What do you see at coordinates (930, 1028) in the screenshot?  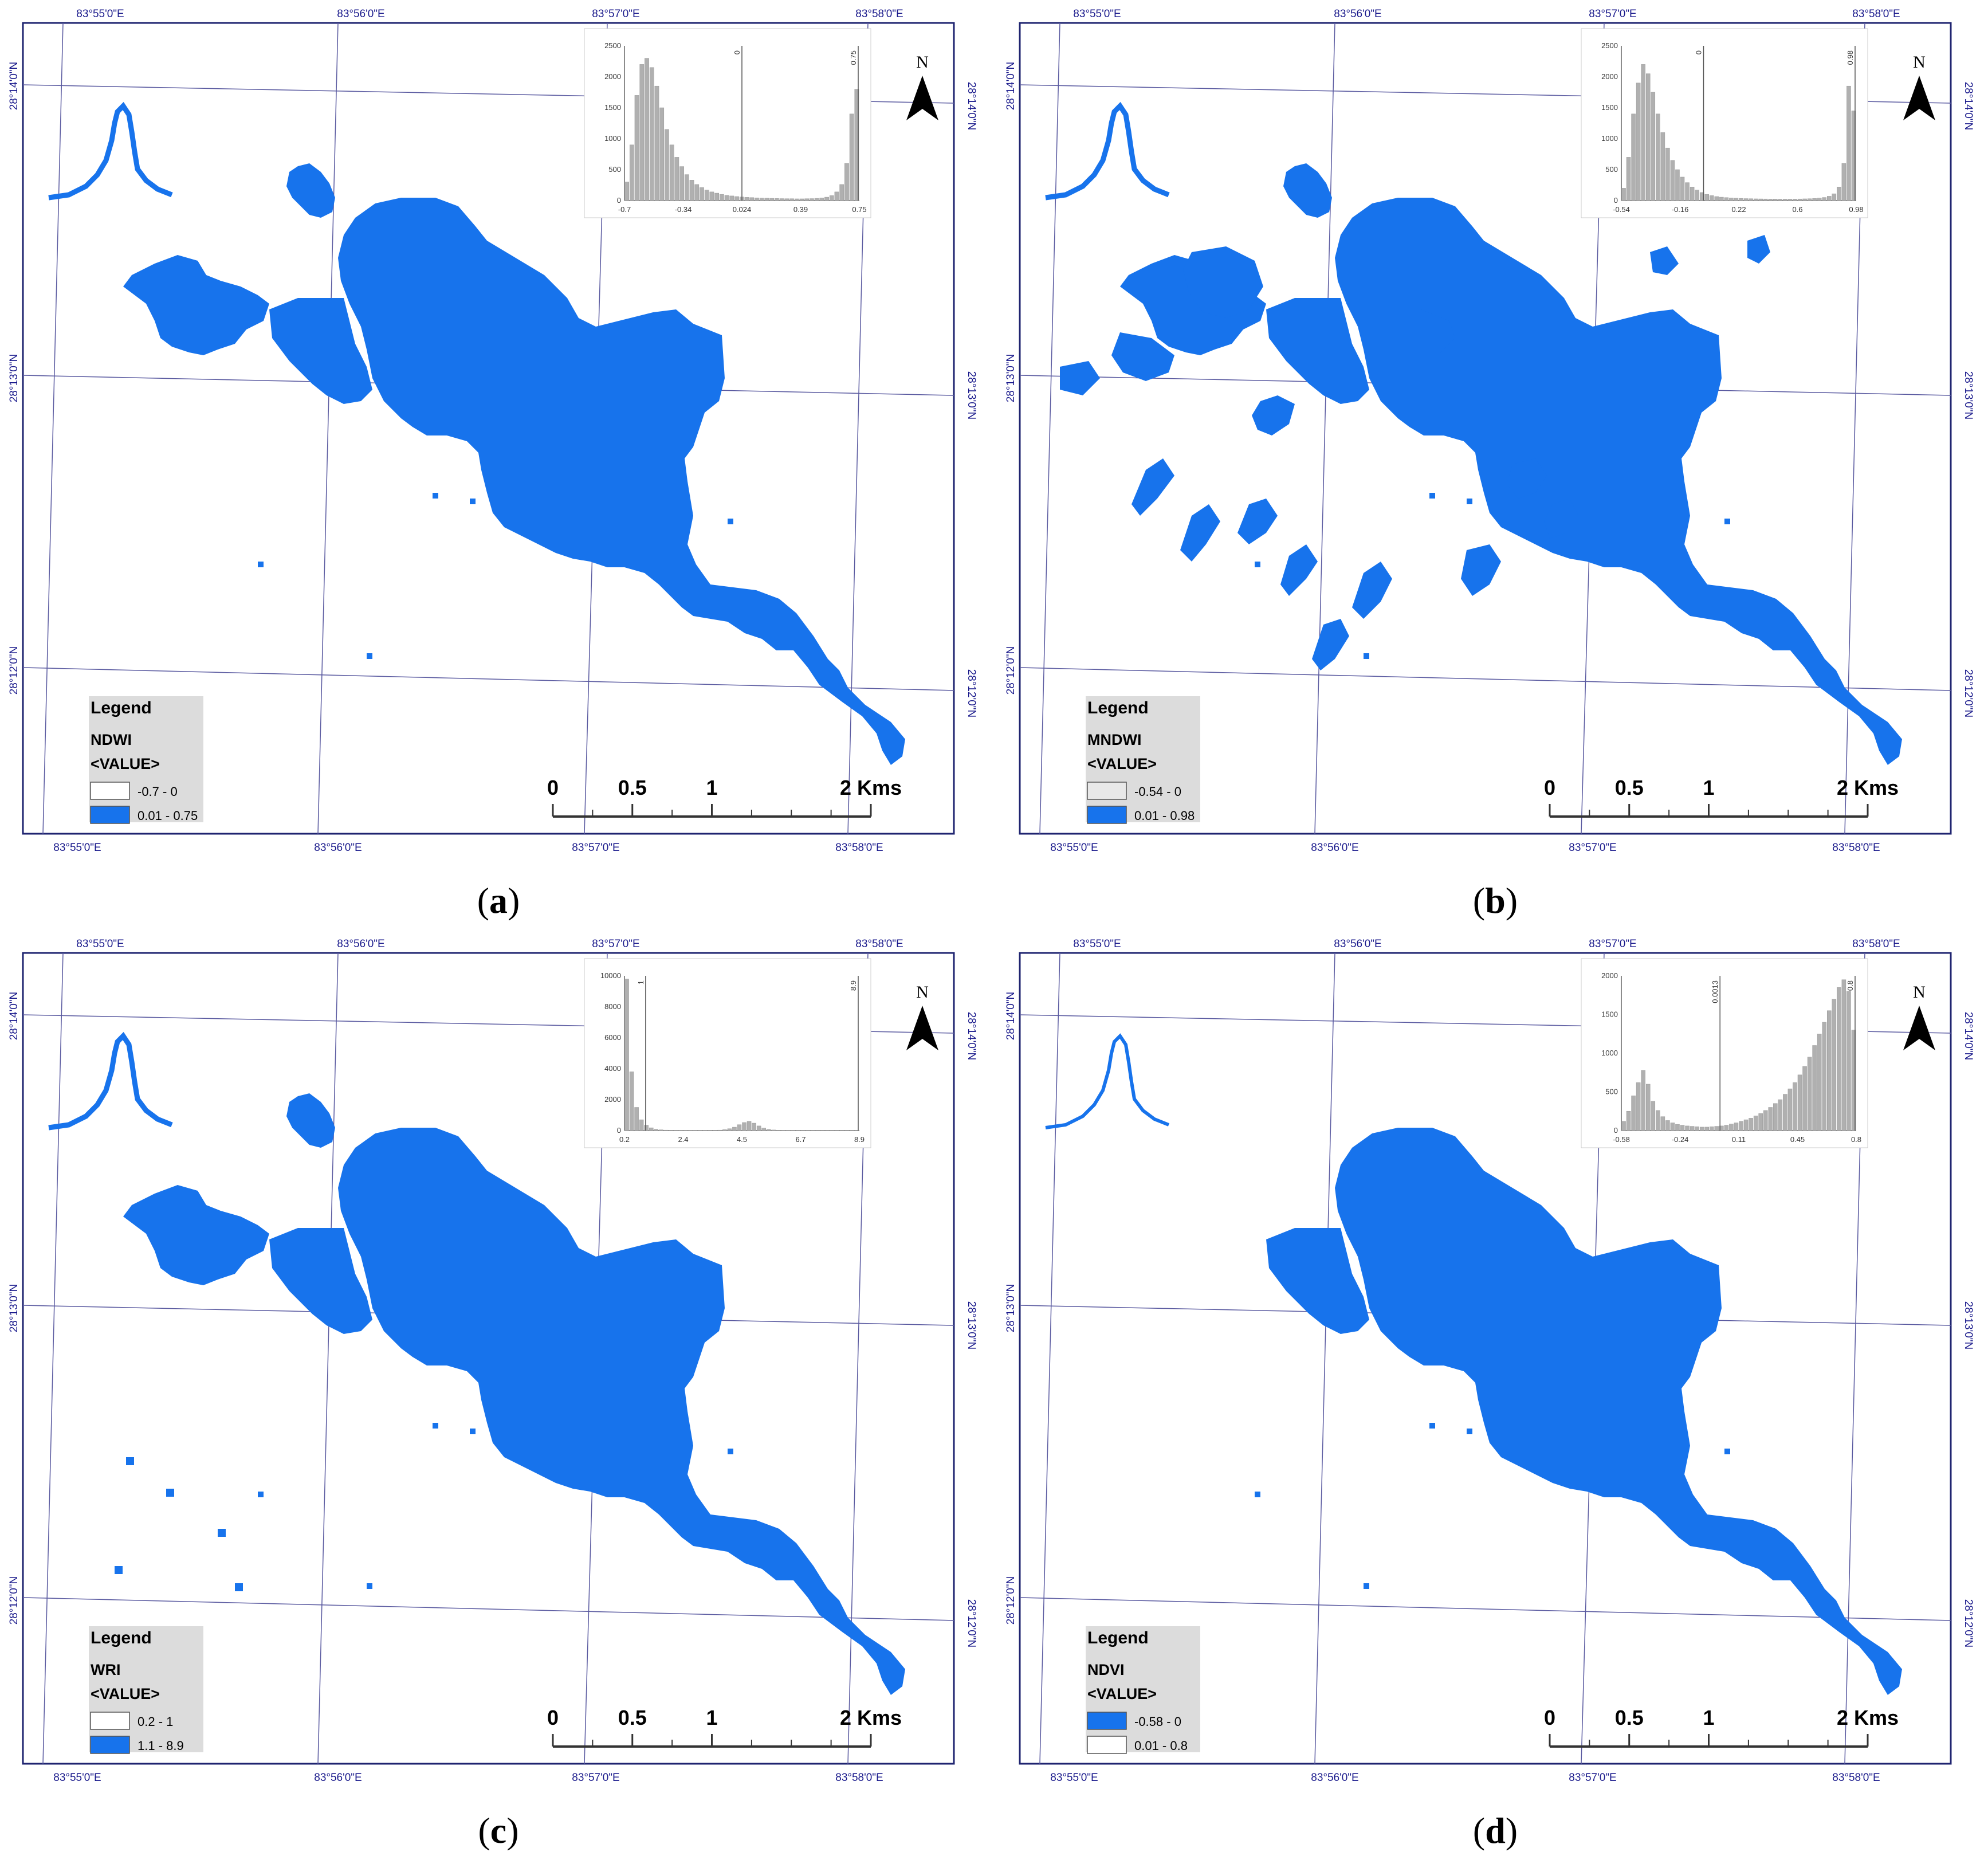 I see `north-arrow-right` at bounding box center [930, 1028].